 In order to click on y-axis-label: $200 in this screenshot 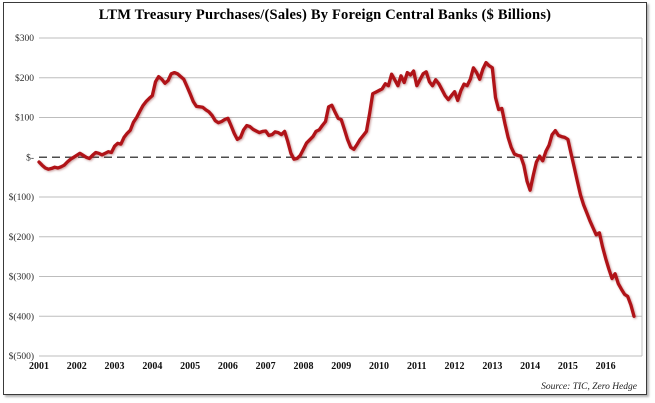, I will do `click(24, 78)`.